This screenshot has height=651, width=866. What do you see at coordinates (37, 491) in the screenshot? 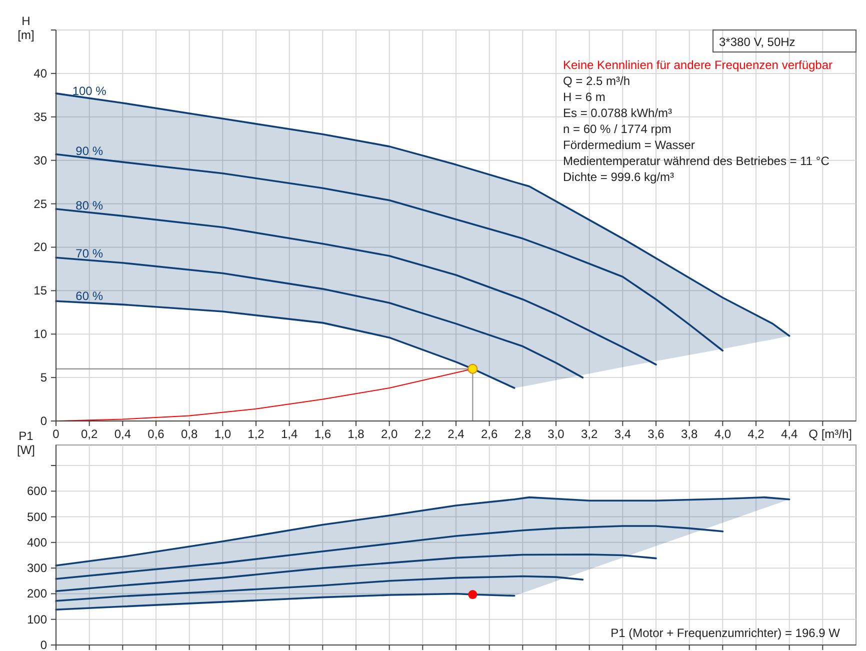
I see `y-tick-label: 600` at bounding box center [37, 491].